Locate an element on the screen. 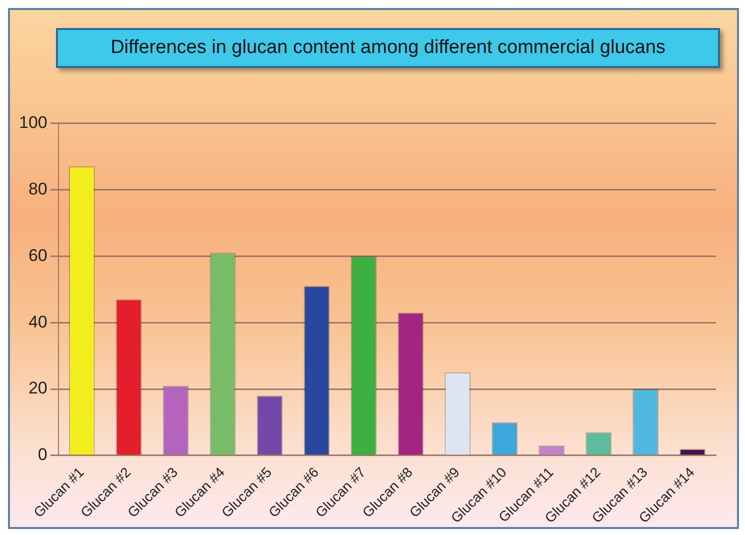 Image resolution: width=745 pixels, height=535 pixels. y-tick-label: 40 is located at coordinates (38, 322).